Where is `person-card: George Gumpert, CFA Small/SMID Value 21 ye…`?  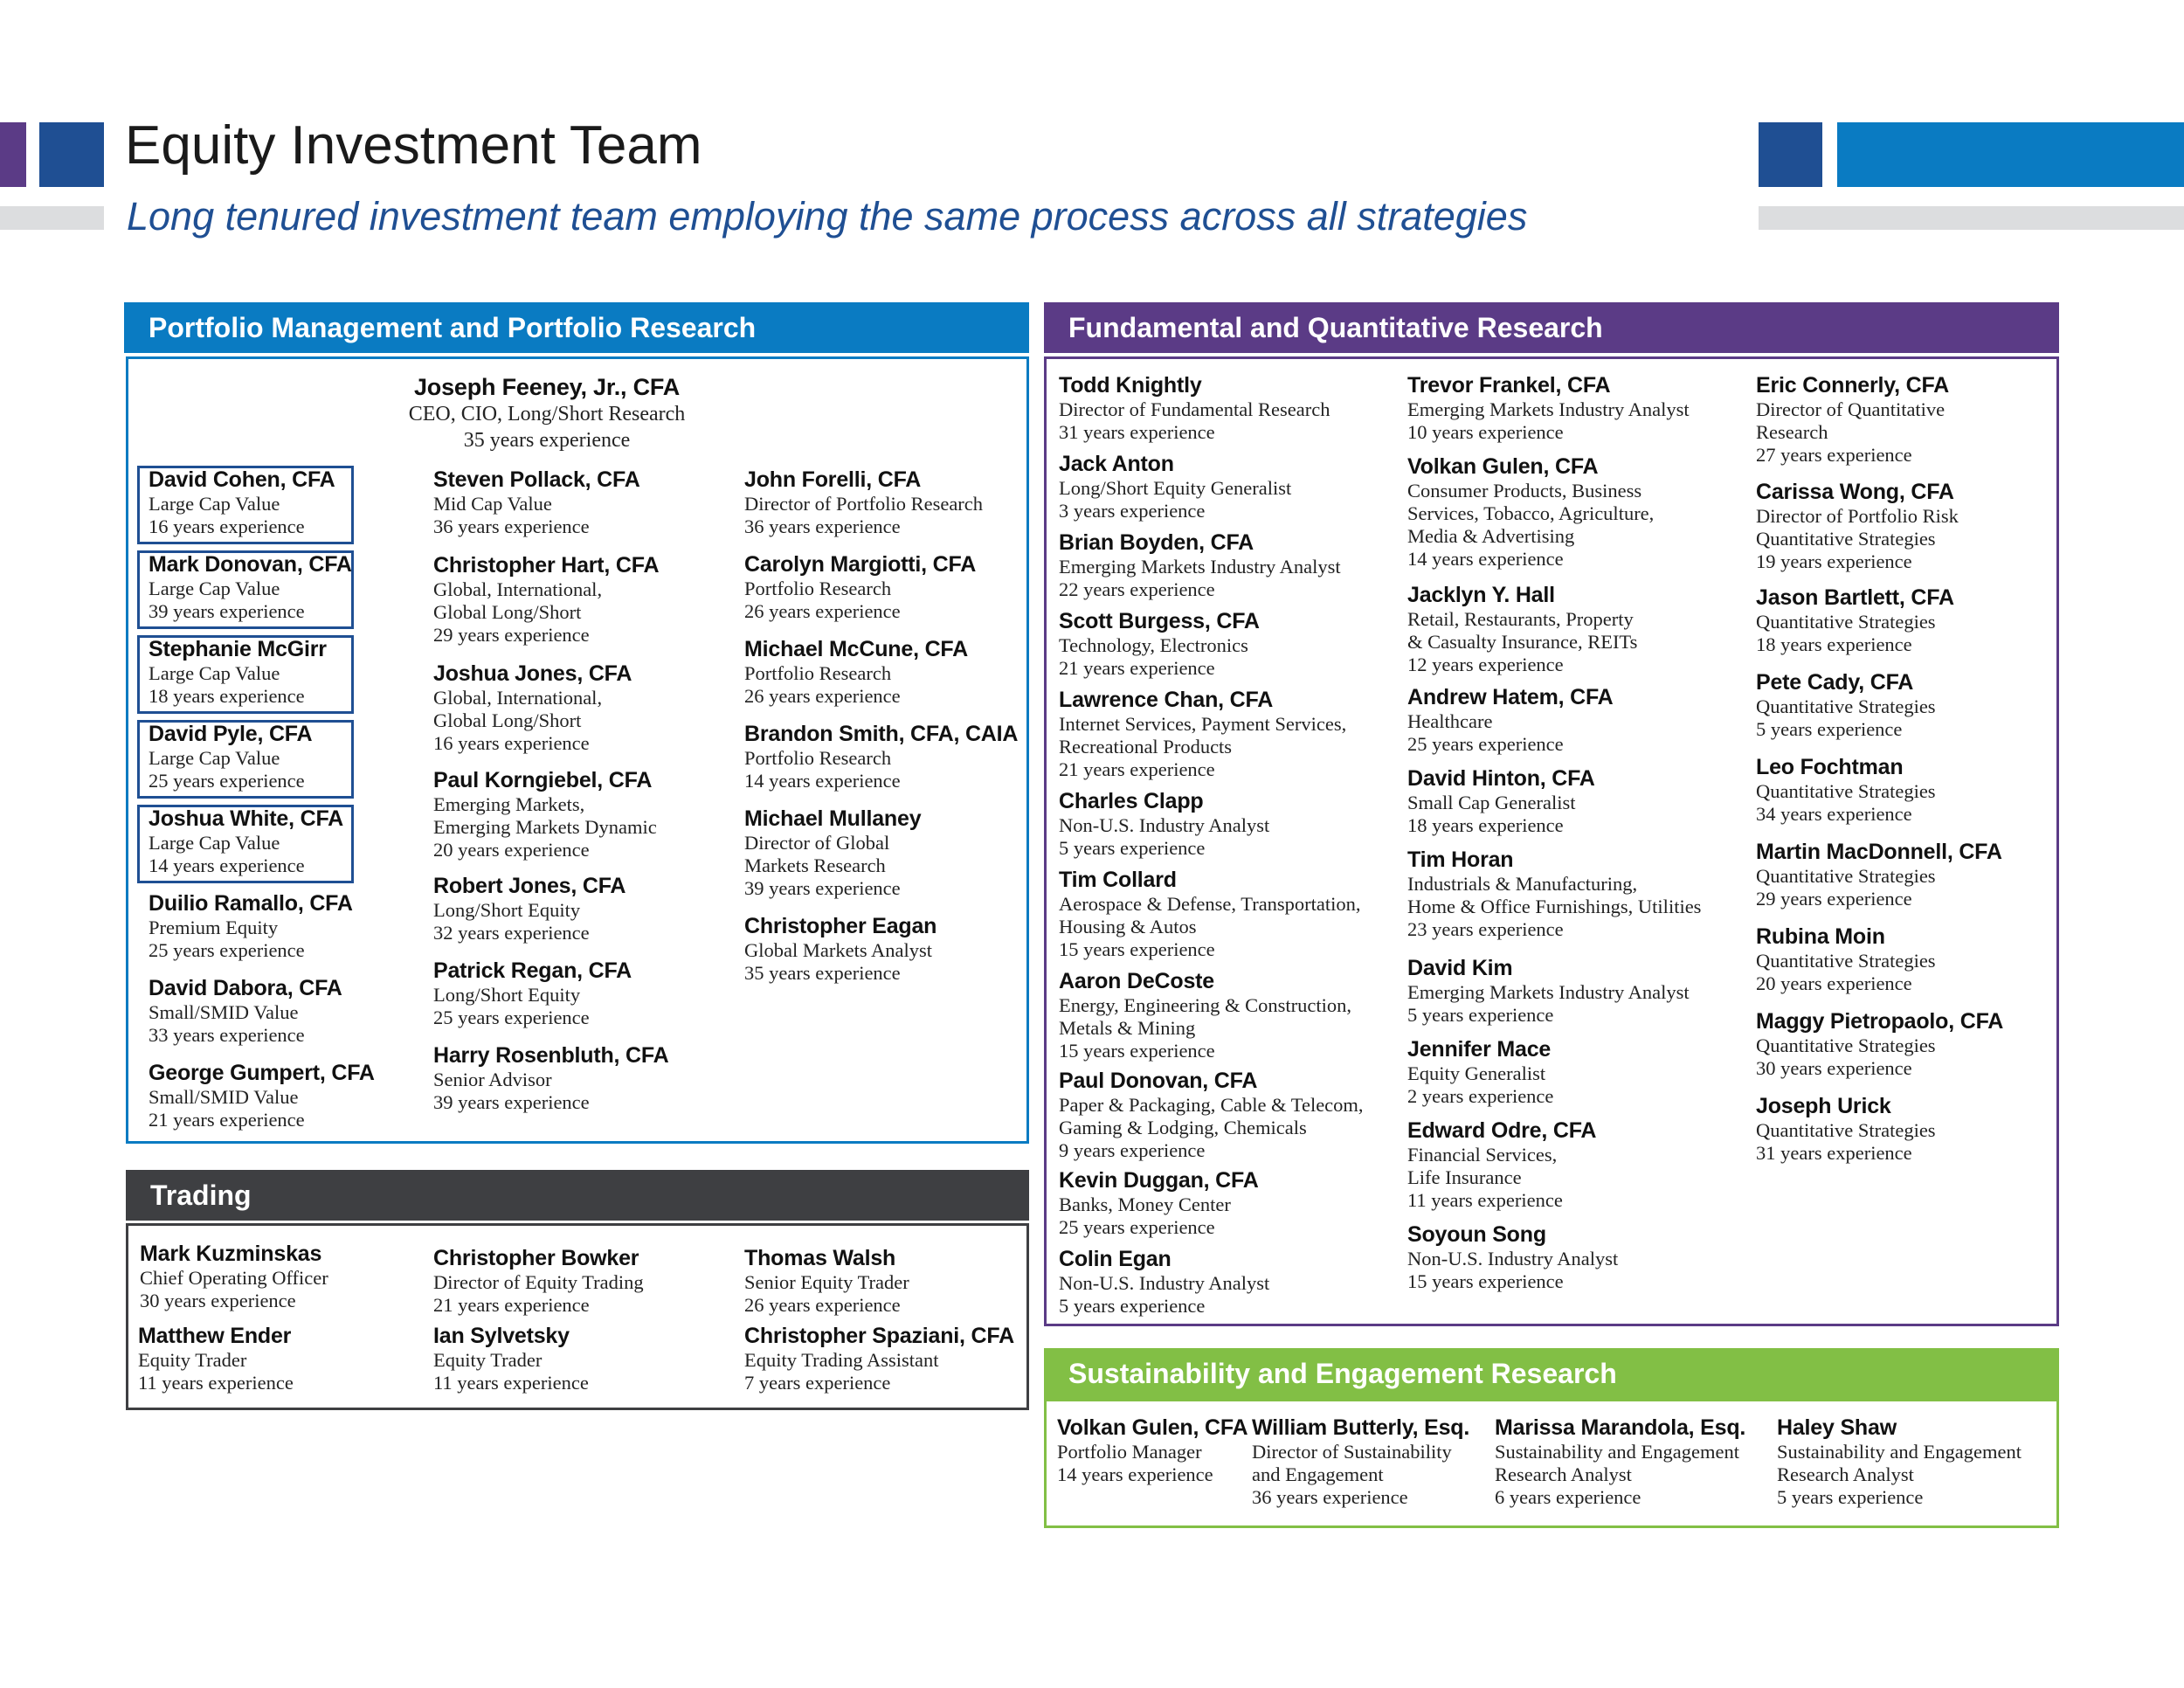
person-card: George Gumpert, CFA Small/SMID Value 21 ye… is located at coordinates (262, 1095).